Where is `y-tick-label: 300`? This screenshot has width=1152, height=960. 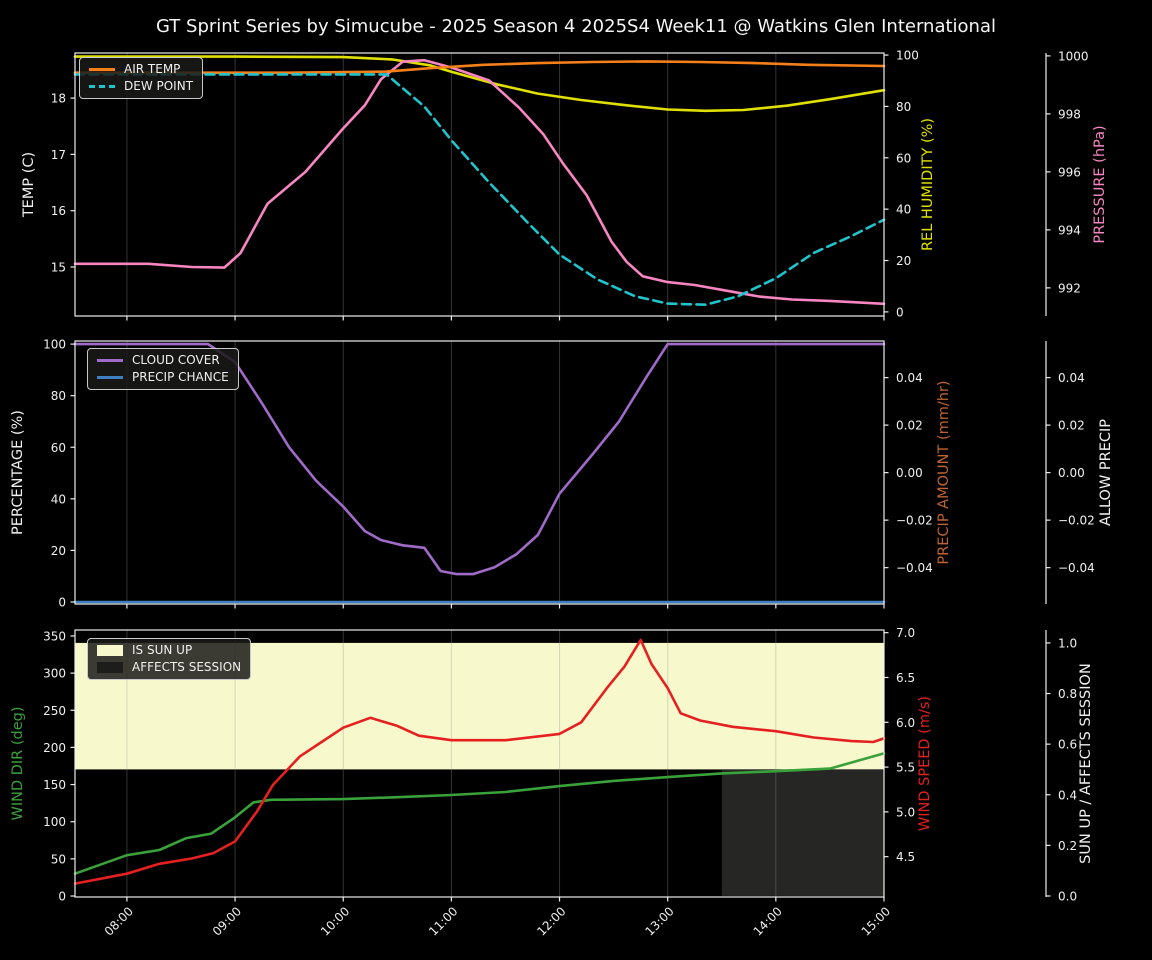 y-tick-label: 300 is located at coordinates (54, 674).